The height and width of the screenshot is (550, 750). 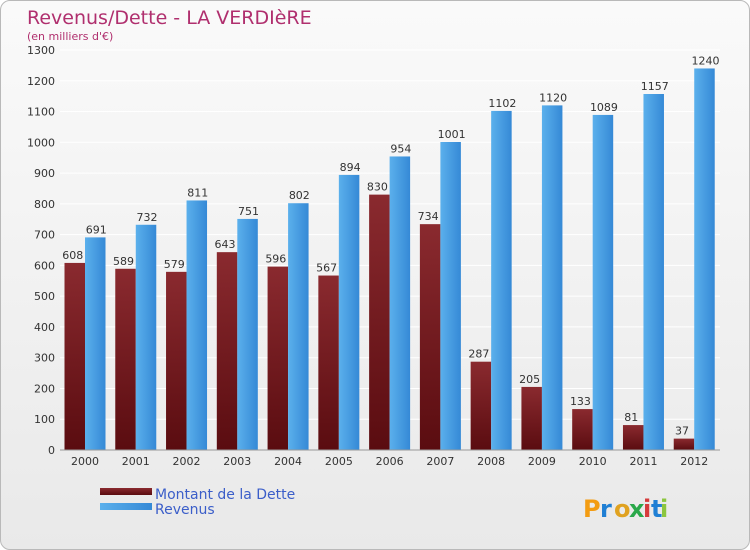 What do you see at coordinates (705, 60) in the screenshot?
I see `value-label: 1240` at bounding box center [705, 60].